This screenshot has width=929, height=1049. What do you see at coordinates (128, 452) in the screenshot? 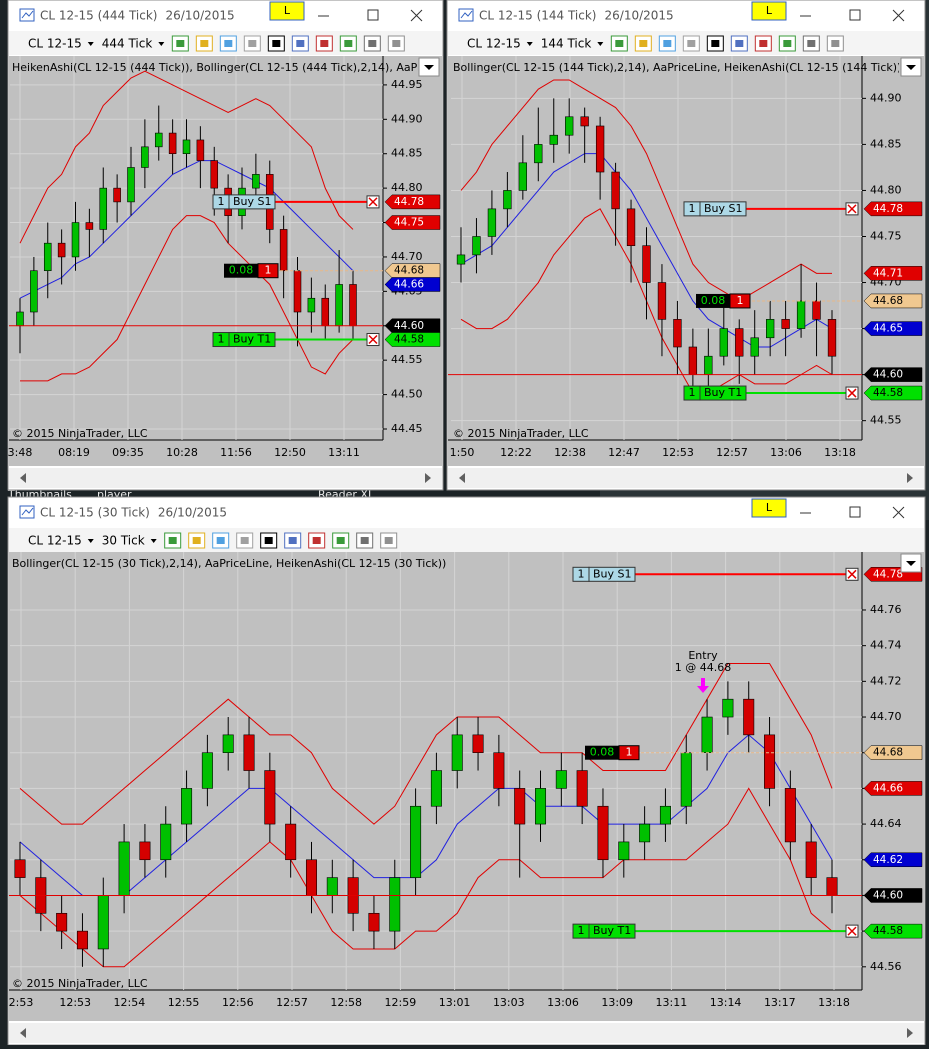
I see `time-label: 09:35` at bounding box center [128, 452].